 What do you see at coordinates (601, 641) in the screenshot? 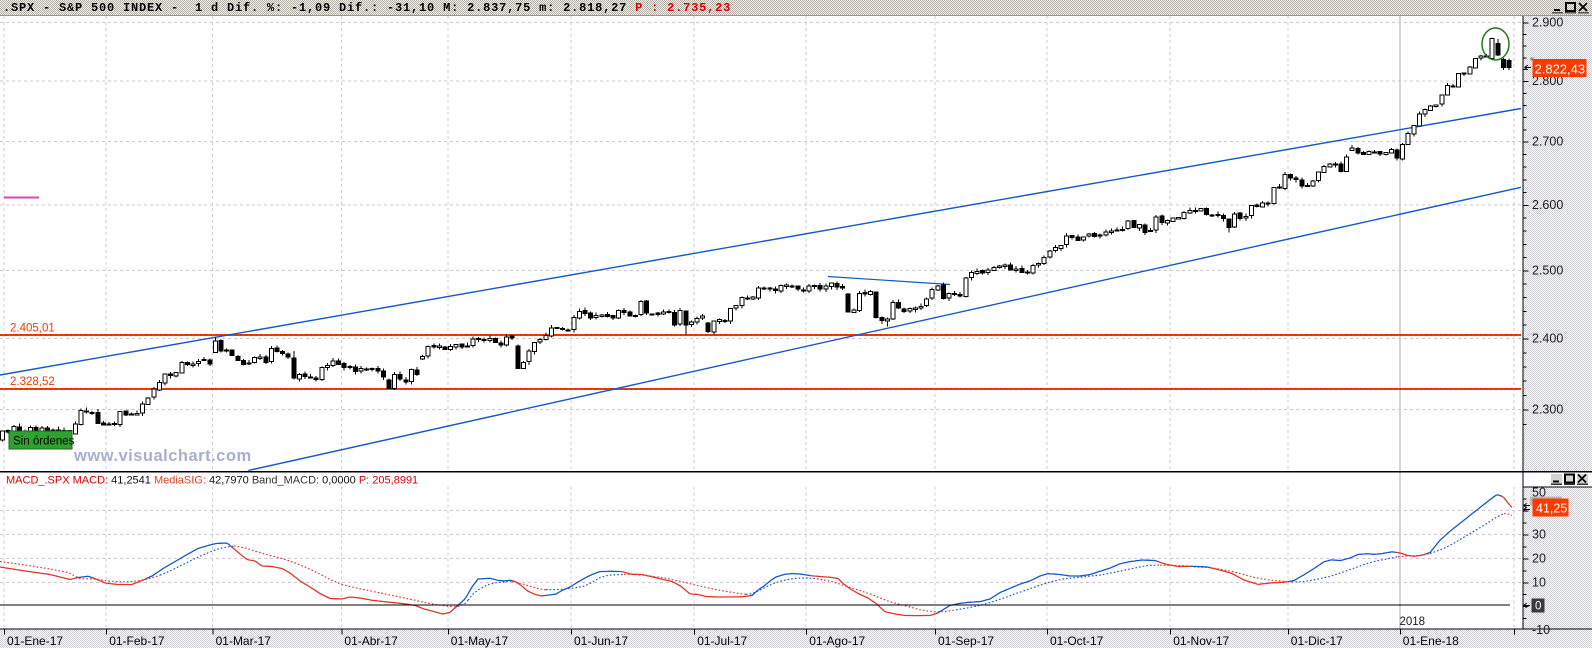
I see `svg-text: 01-Jun-17` at bounding box center [601, 641].